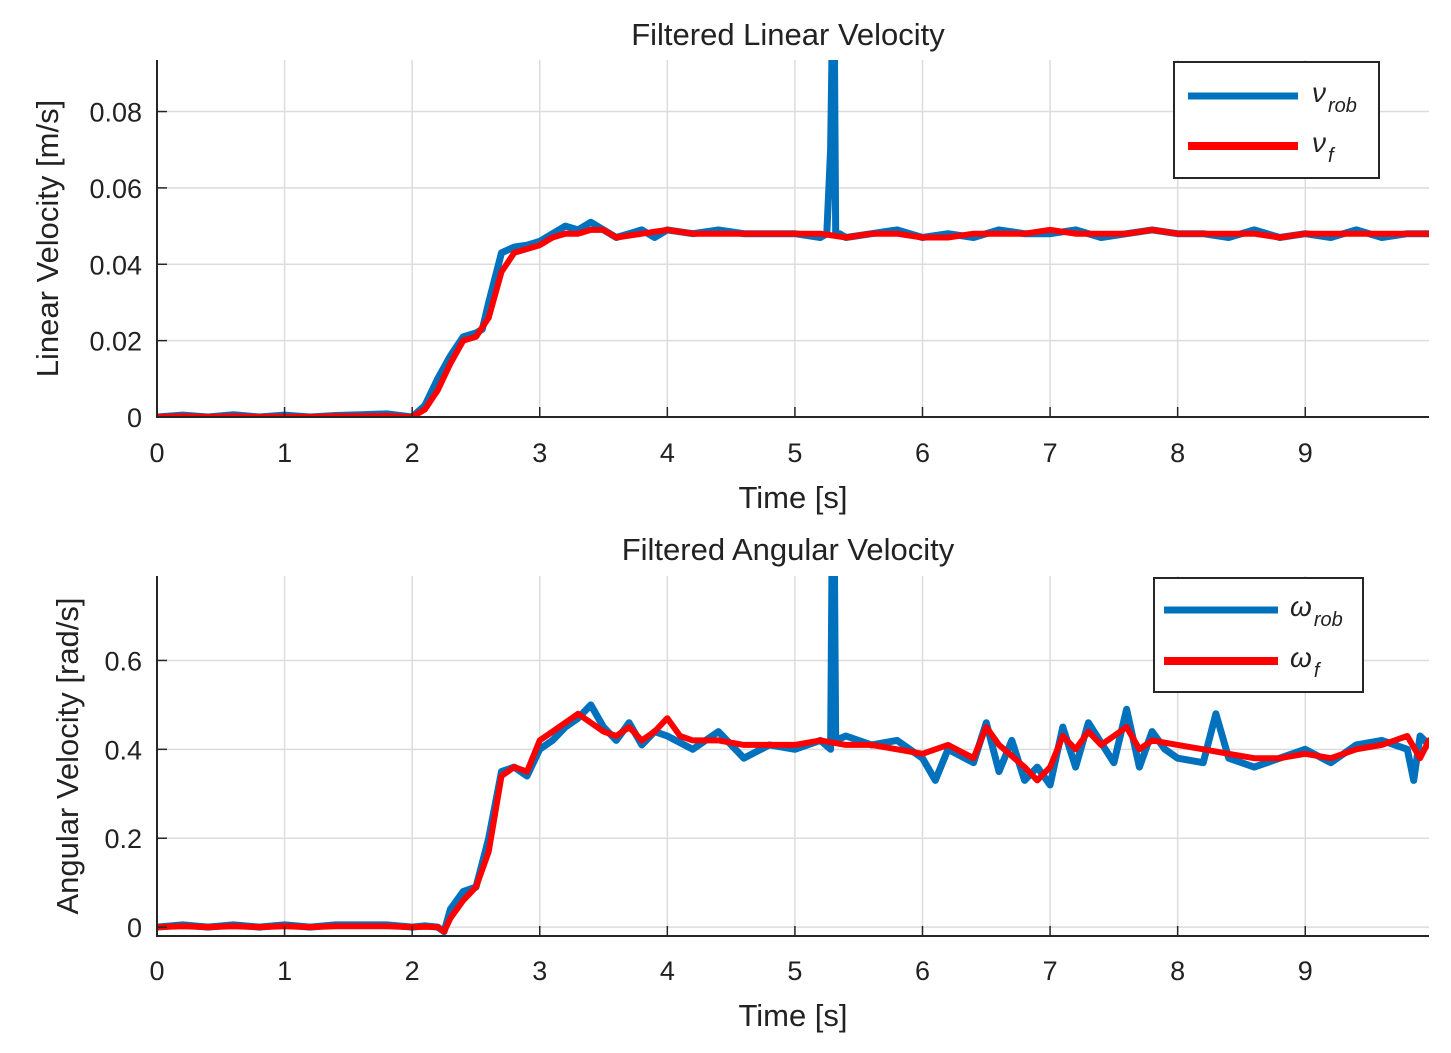  What do you see at coordinates (123, 661) in the screenshot?
I see `y-tick-label: 0.6` at bounding box center [123, 661].